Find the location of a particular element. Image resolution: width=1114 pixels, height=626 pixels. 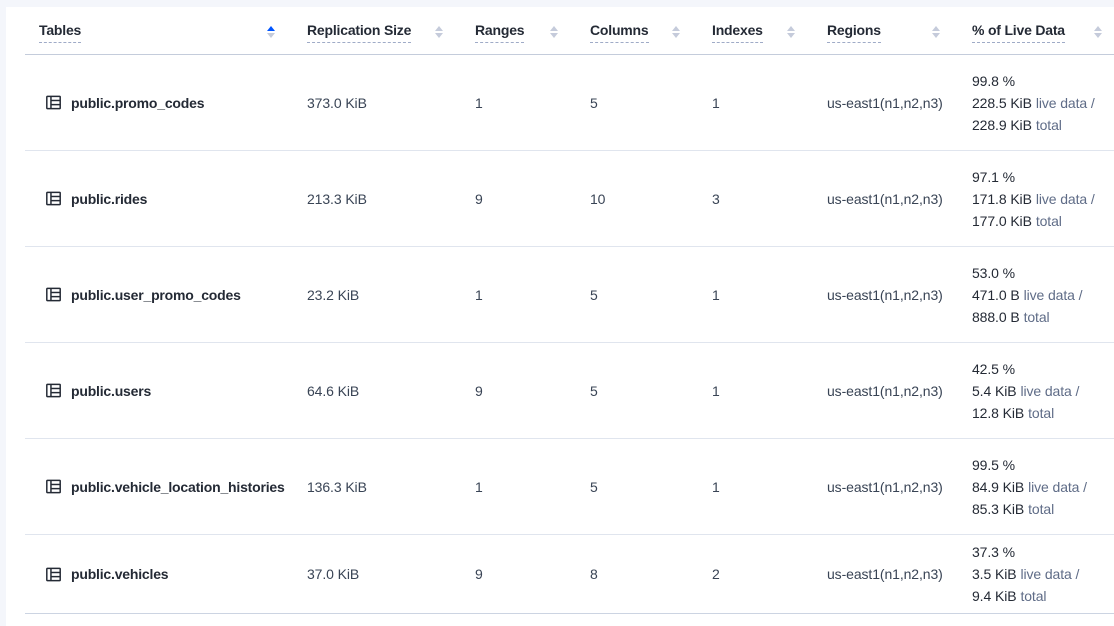

column-header-replication-size: Replication Size is located at coordinates (371, 30).